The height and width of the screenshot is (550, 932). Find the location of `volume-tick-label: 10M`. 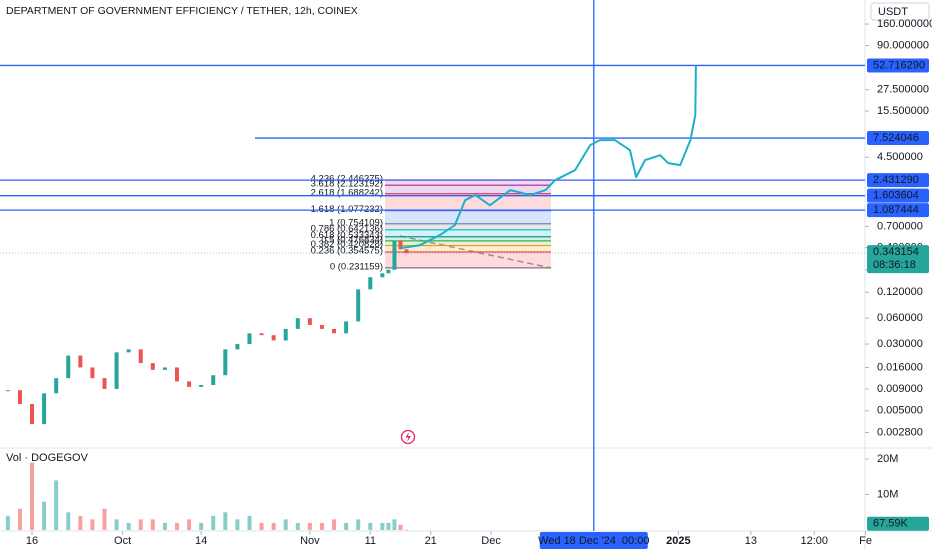

volume-tick-label: 10M is located at coordinates (887, 494).